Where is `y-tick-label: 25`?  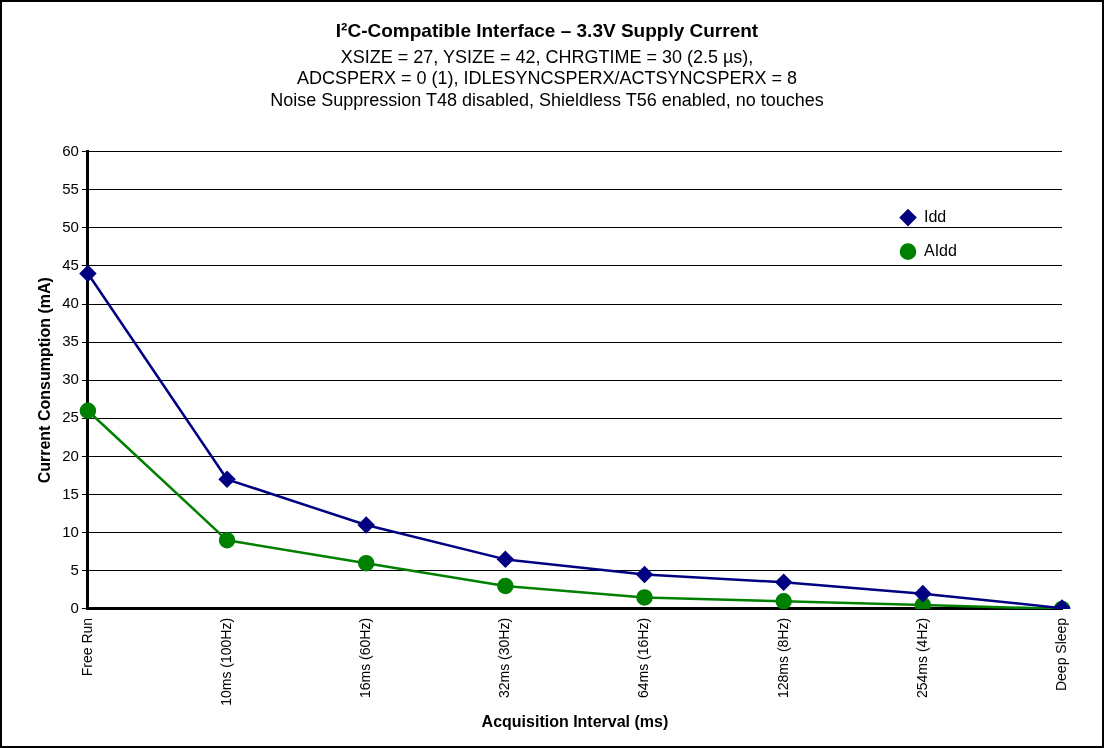 y-tick-label: 25 is located at coordinates (70, 417).